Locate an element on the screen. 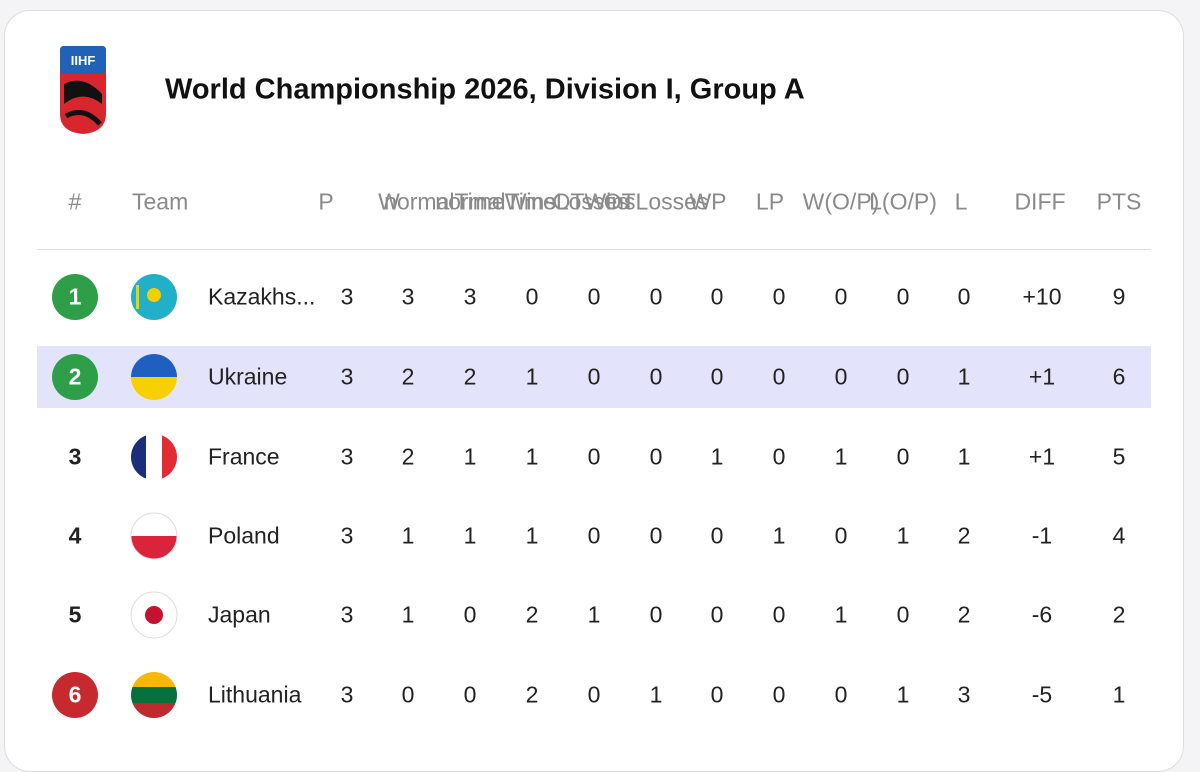 This screenshot has height=772, width=1200. column-header: # is located at coordinates (75, 201).